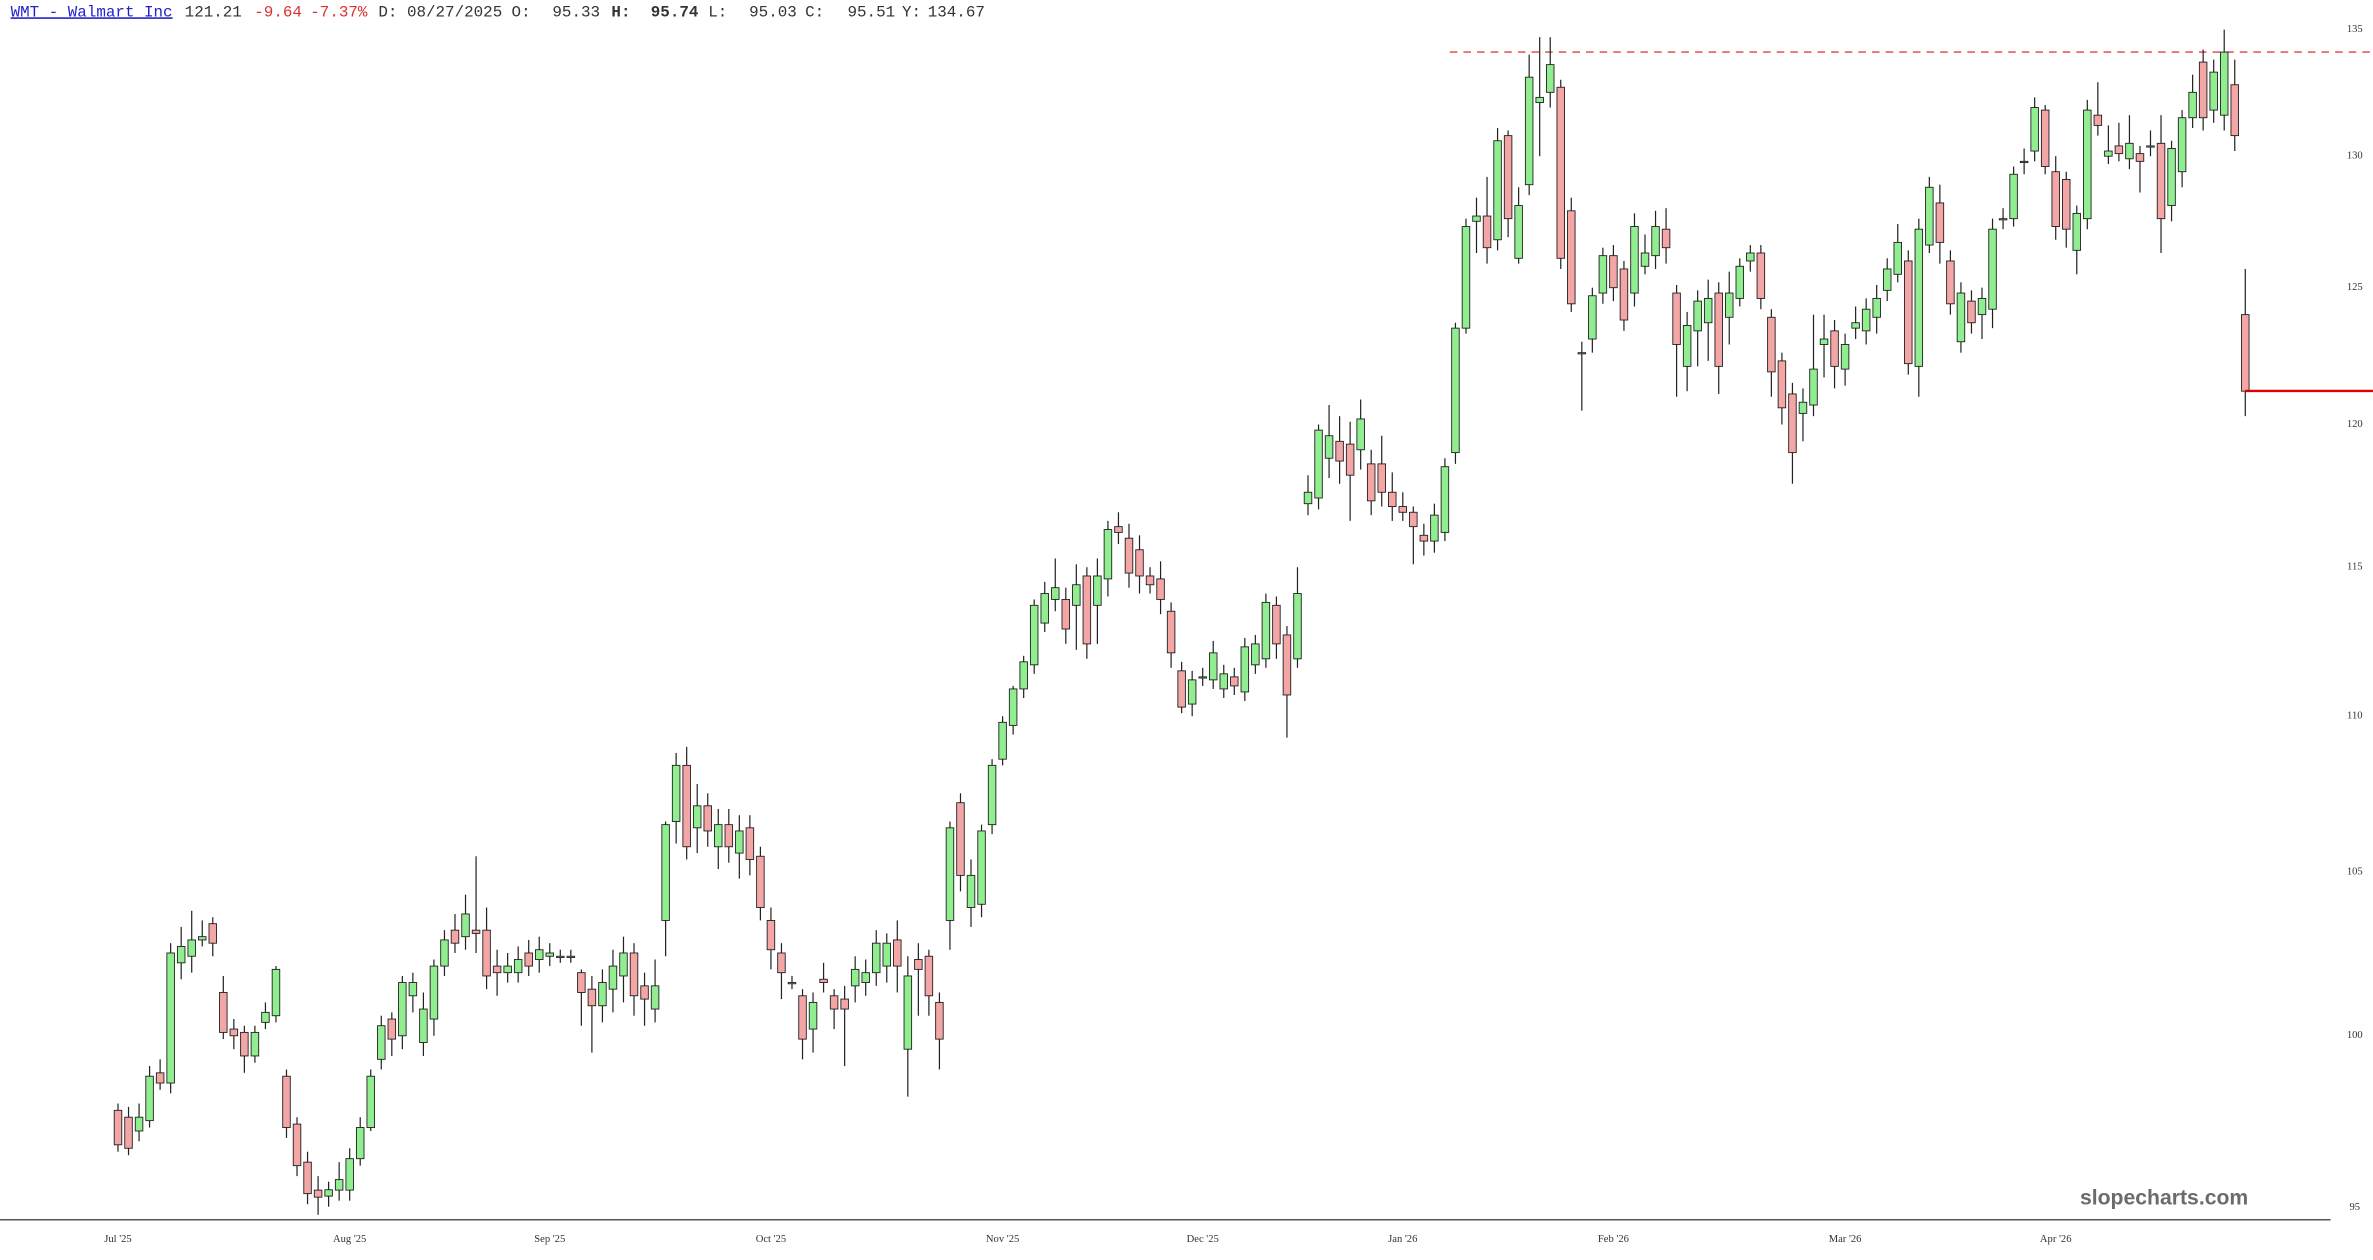 The image size is (2373, 1260). Describe the element at coordinates (2056, 1239) in the screenshot. I see `x-tick-label: Apr '26` at that location.